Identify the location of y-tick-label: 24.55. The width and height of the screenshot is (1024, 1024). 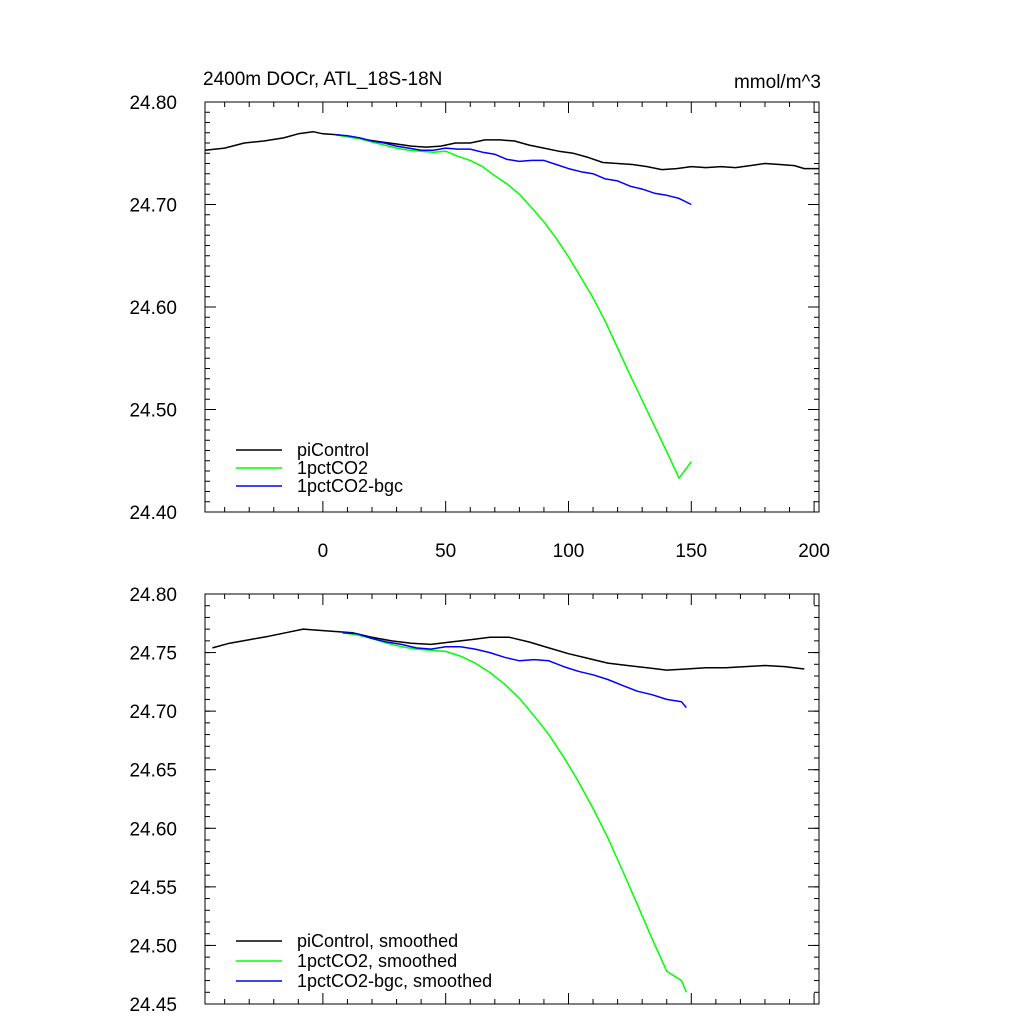
(153, 888).